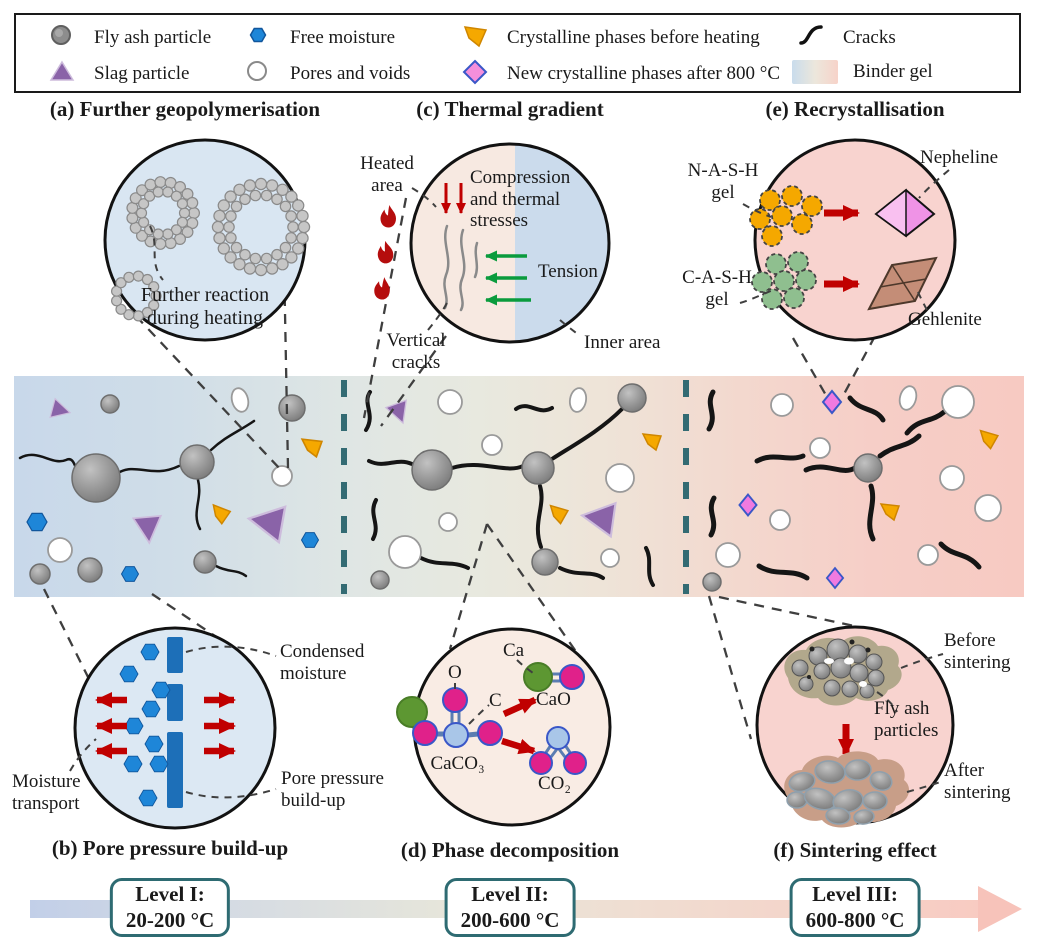 This screenshot has height=947, width=1038. Describe the element at coordinates (855, 109) in the screenshot. I see `panel-e-title: (e) Recrystallisation` at that location.